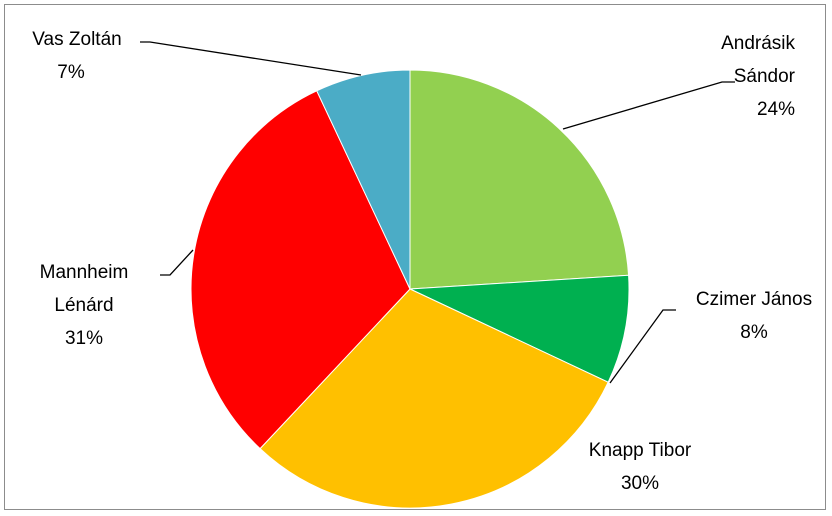  Describe the element at coordinates (776, 109) in the screenshot. I see `slice-label-percent: 24%` at that location.